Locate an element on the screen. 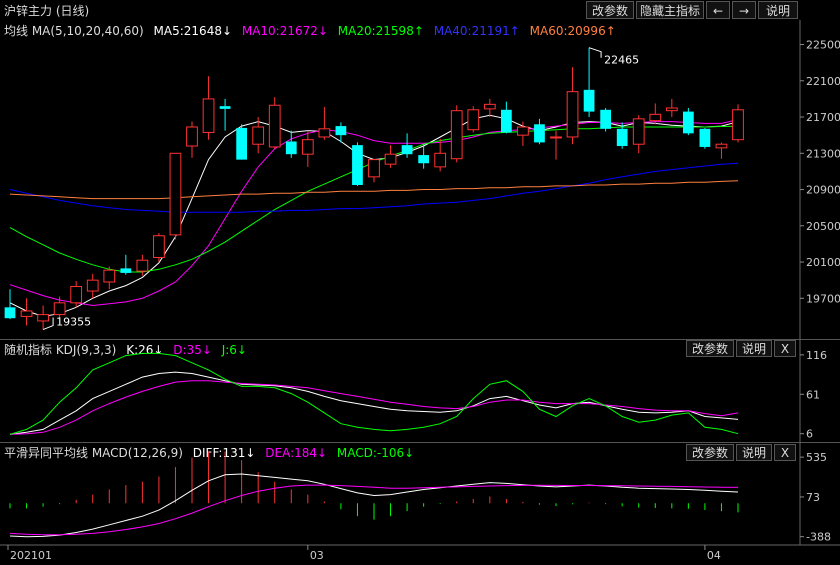 This screenshot has width=840, height=565. params-button: 改参数 is located at coordinates (610, 10).